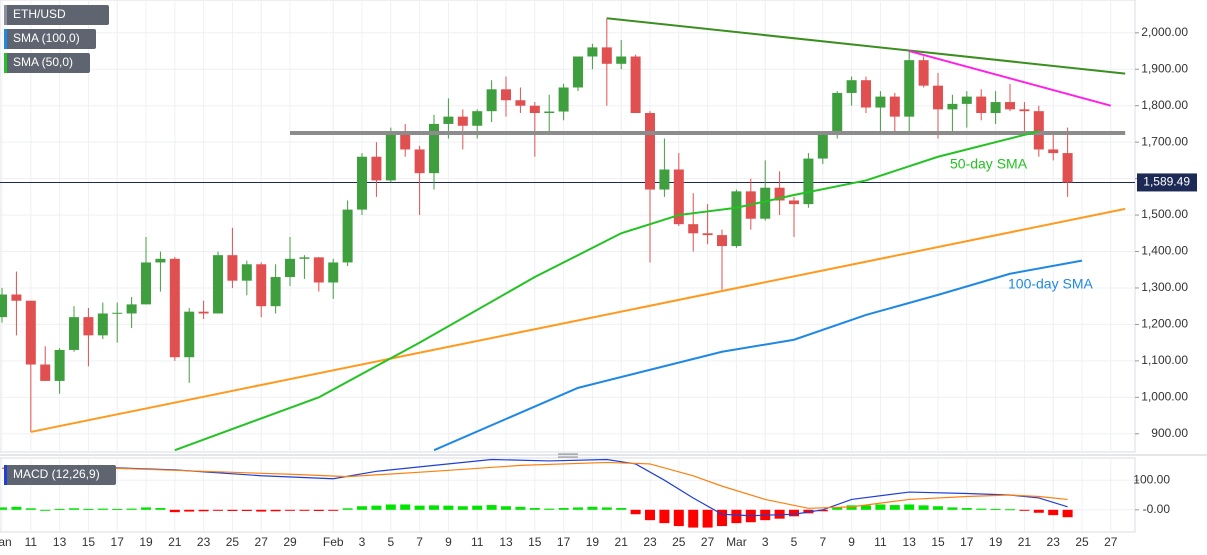  Describe the element at coordinates (535, 542) in the screenshot. I see `x-tick-label: 15` at that location.